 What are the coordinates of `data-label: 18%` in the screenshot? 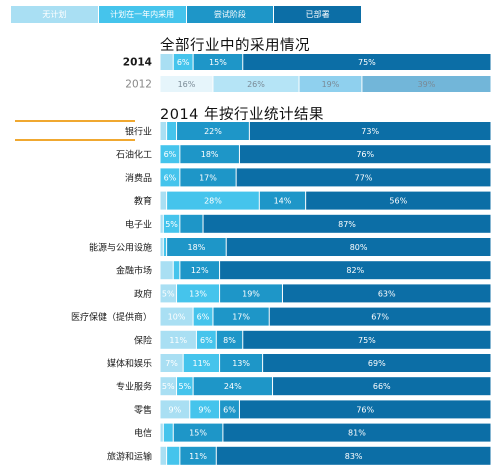 It's located at (197, 247).